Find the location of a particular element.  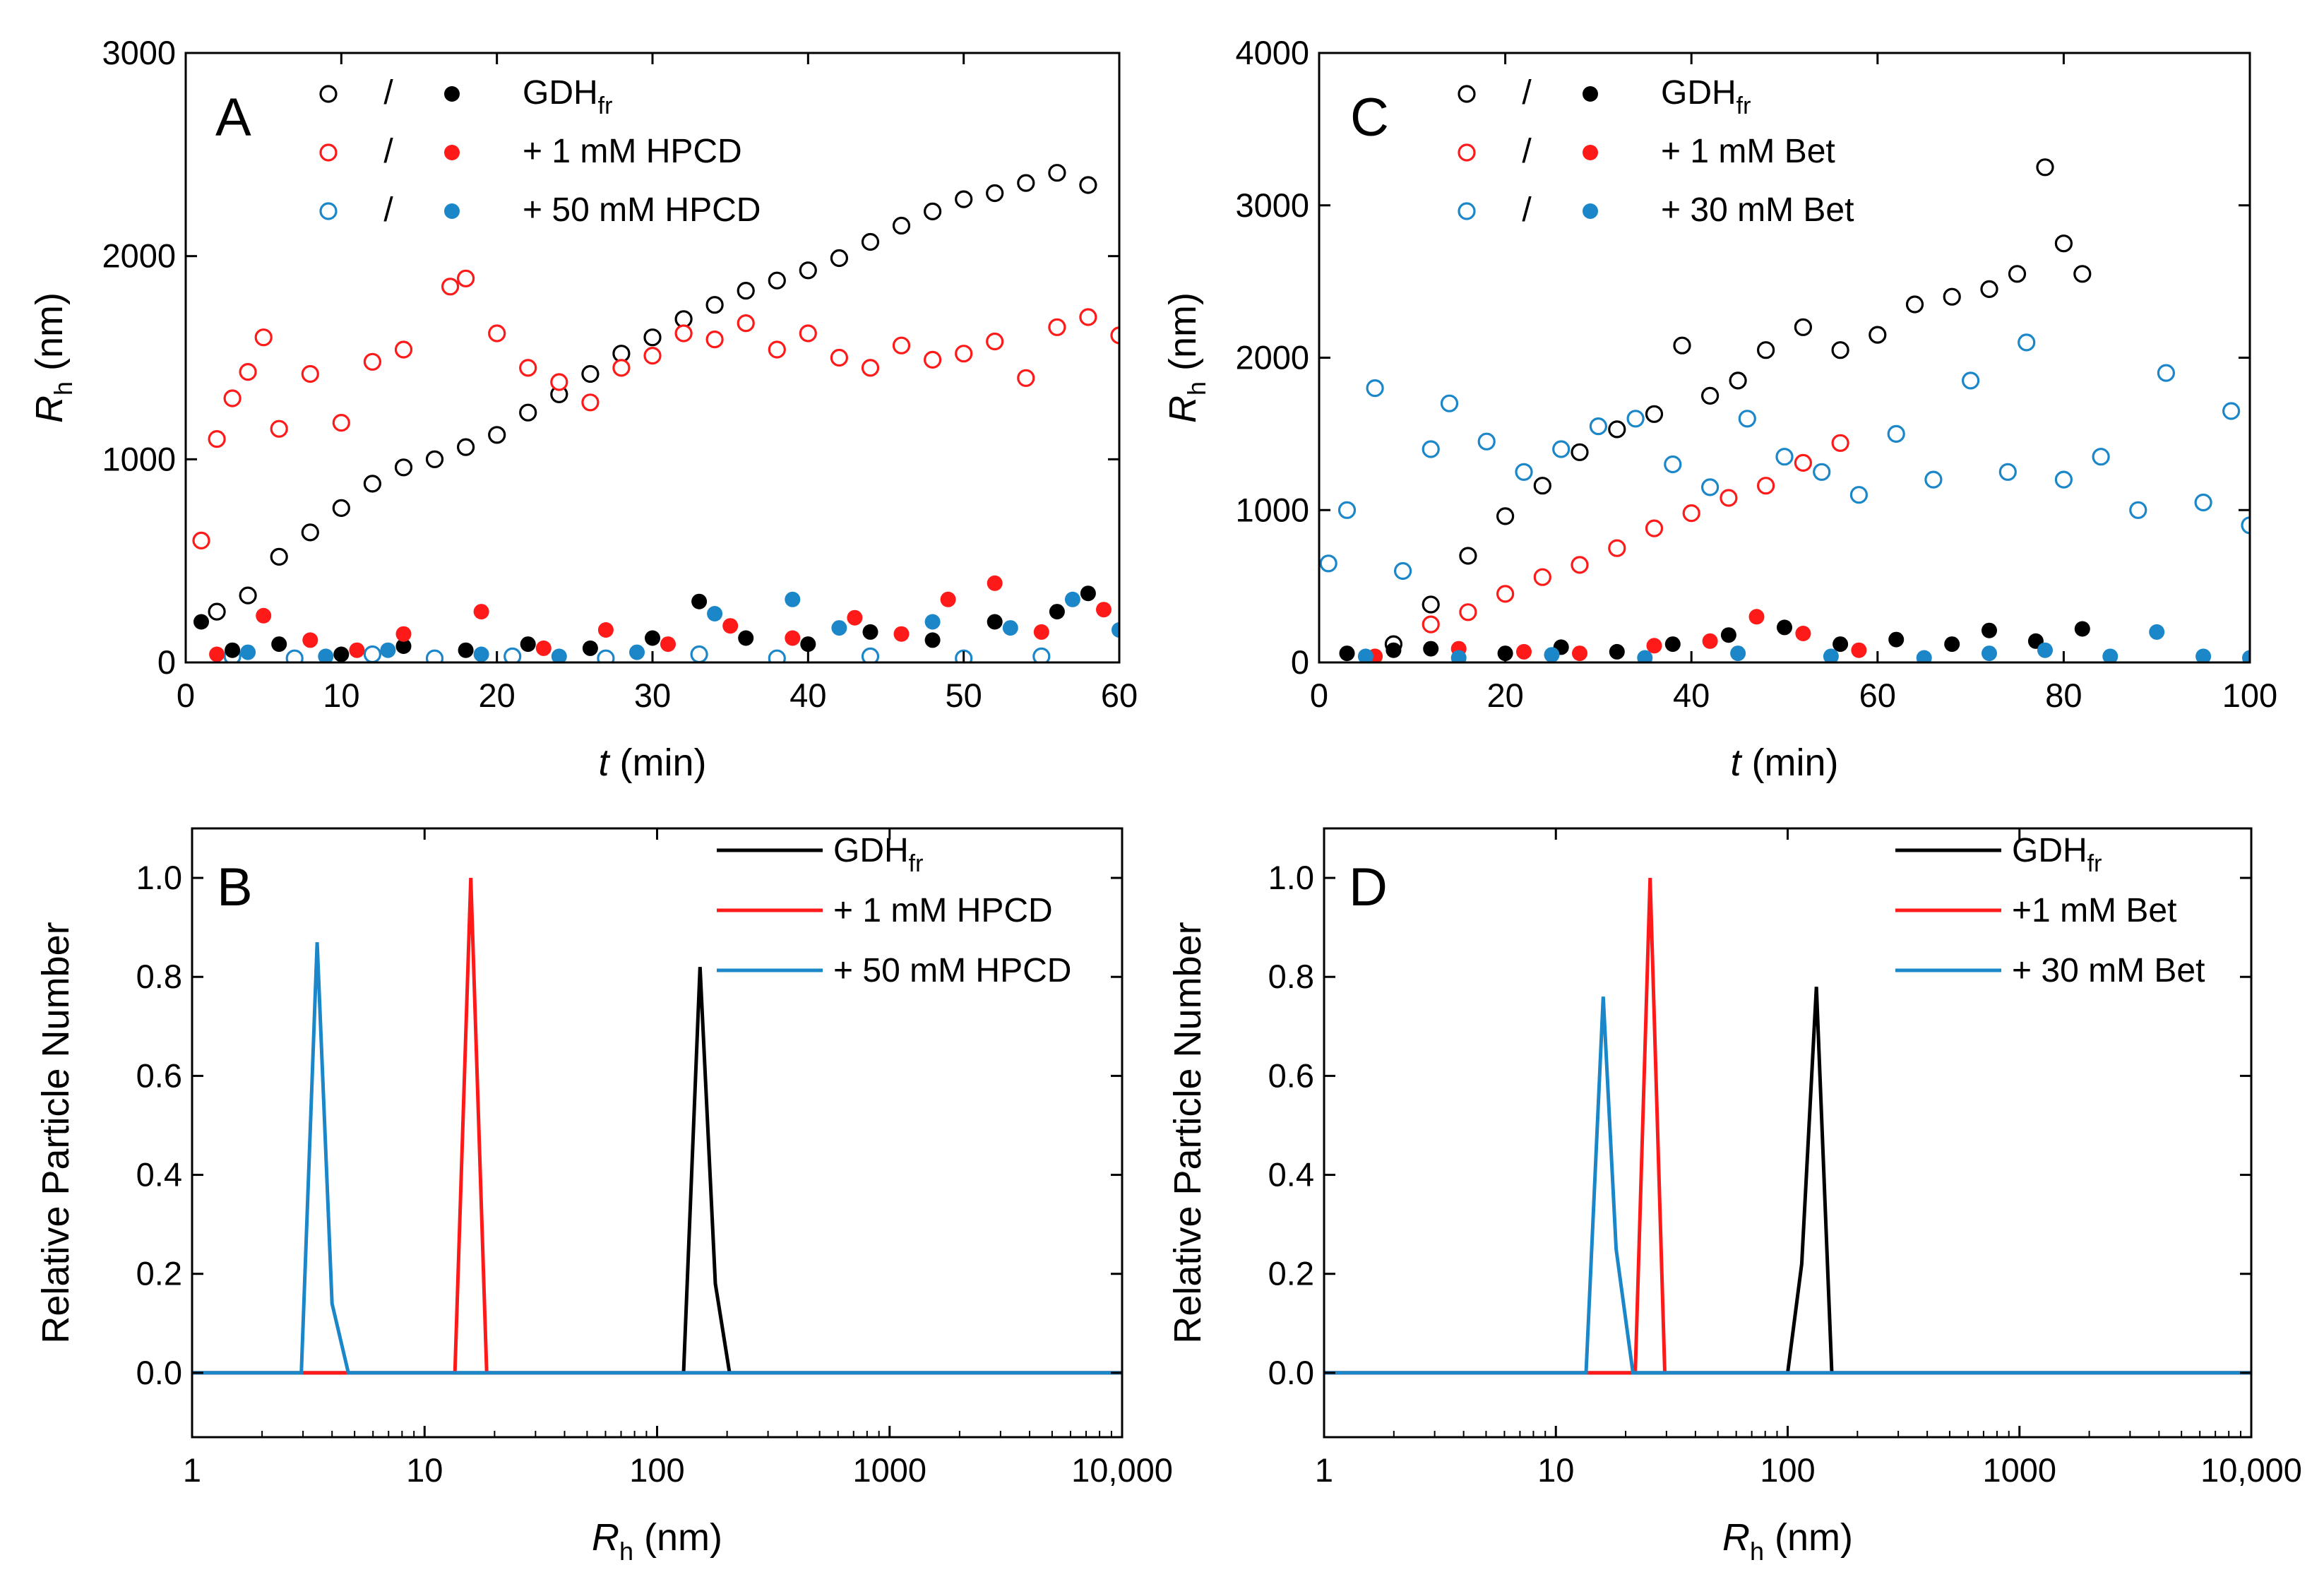

legend-label-main: + 30 mM Bet is located at coordinates (1757, 210).